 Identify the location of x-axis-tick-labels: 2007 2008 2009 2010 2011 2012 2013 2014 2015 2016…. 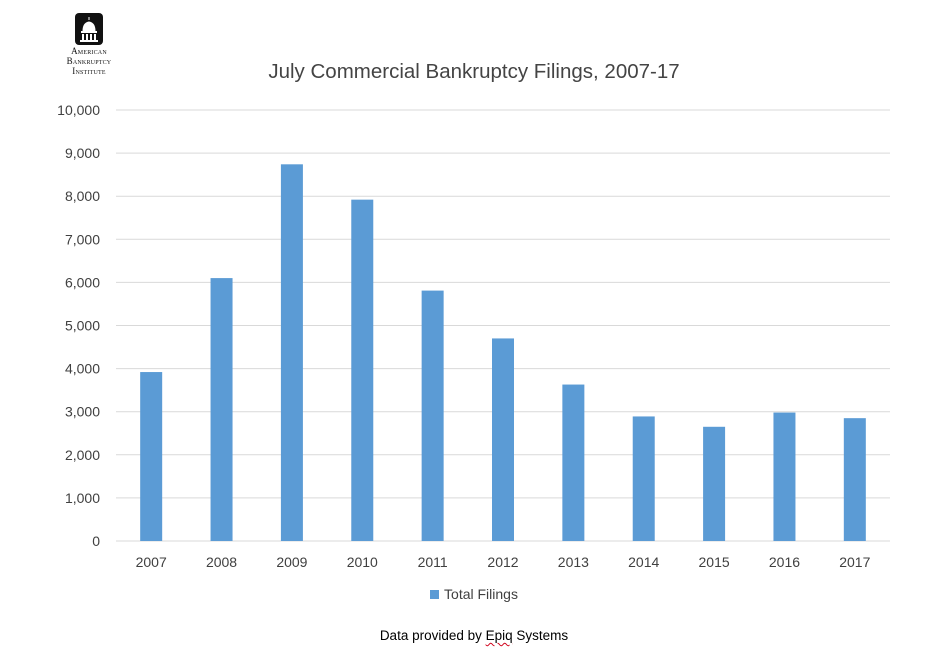
(503, 562).